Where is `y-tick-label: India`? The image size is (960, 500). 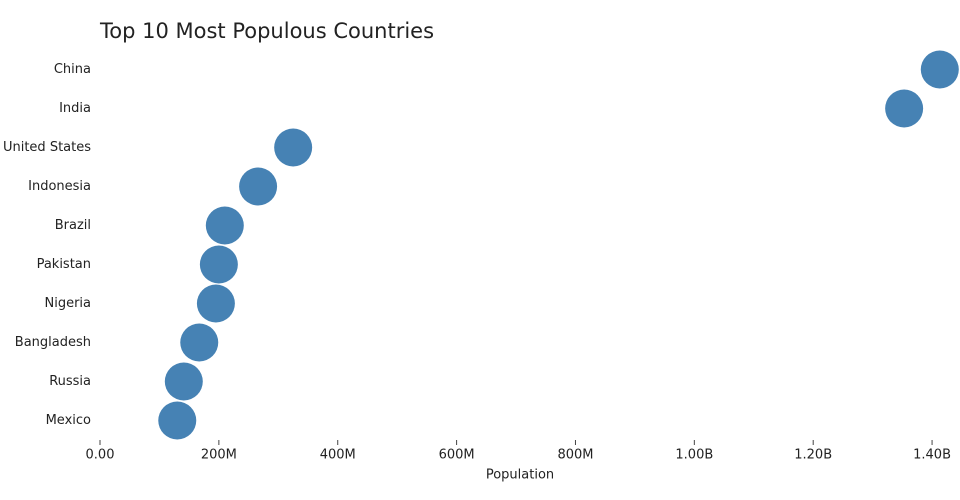 y-tick-label: India is located at coordinates (75, 108).